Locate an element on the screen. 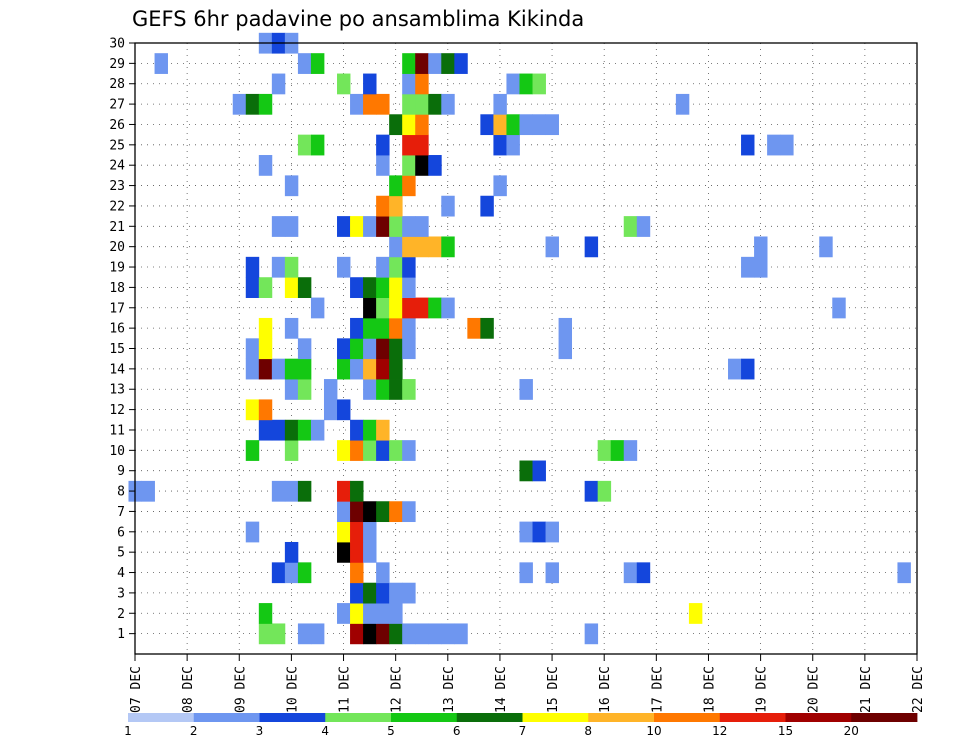 Image resolution: width=960 pixels, height=742 pixels. x-tick-label: 16 DEC is located at coordinates (605, 689).